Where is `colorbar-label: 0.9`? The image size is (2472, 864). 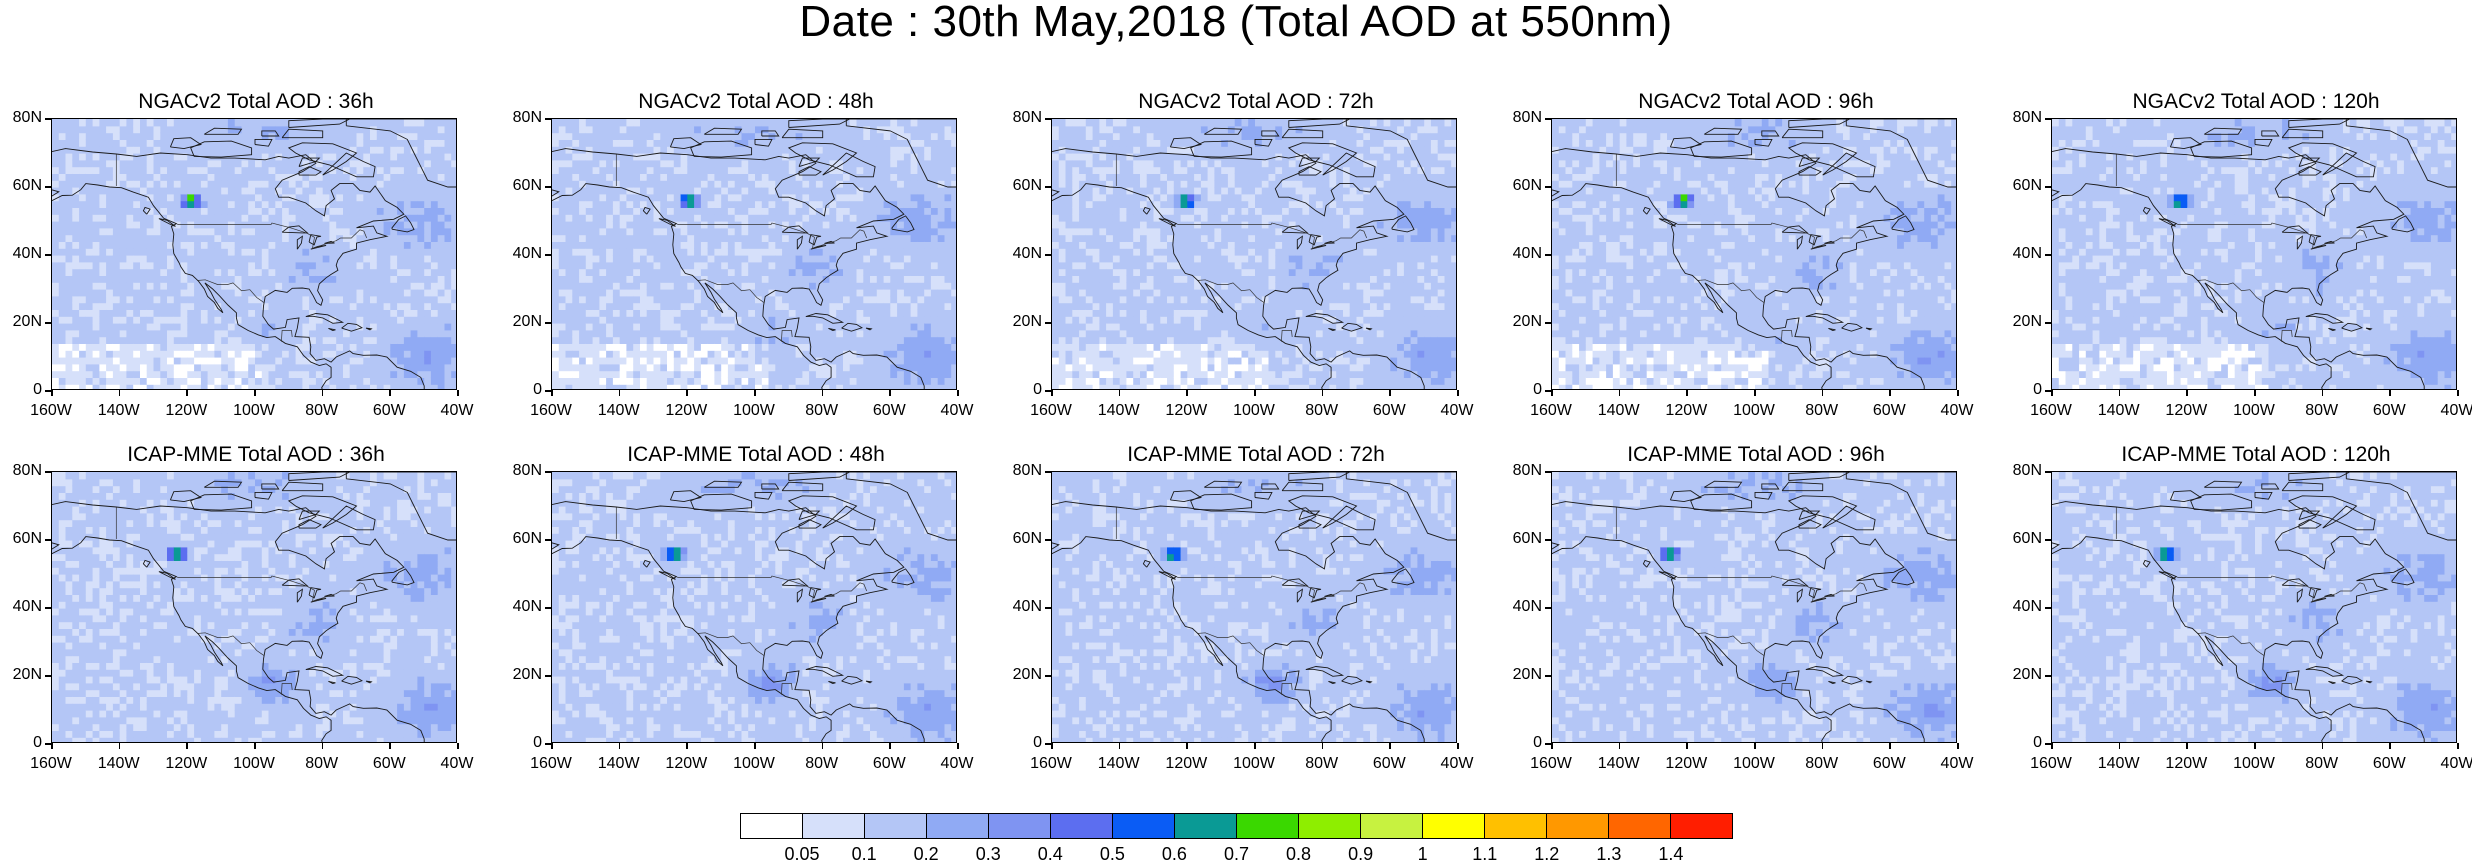 colorbar-label: 0.9 is located at coordinates (1361, 854).